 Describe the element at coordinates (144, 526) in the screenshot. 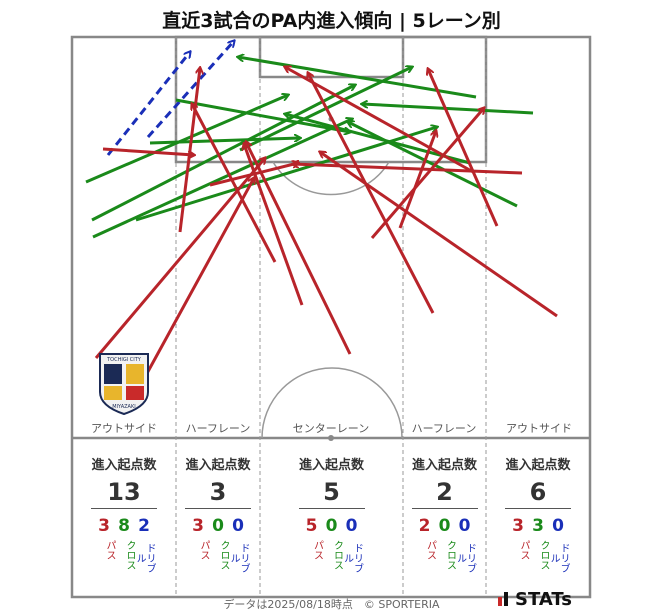

I see `dribble-count: 2` at that location.